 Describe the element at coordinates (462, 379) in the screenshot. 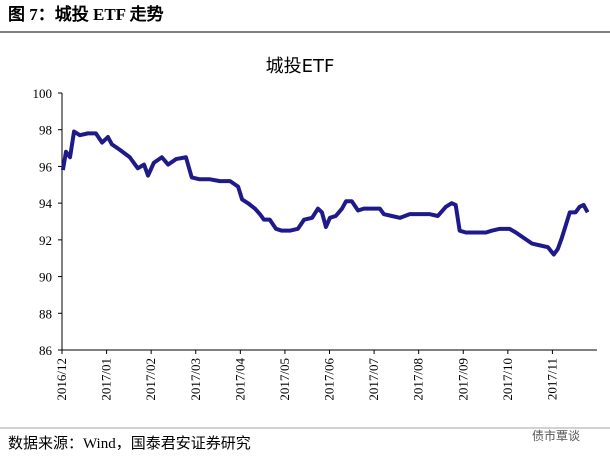

I see `x-tick-label: 2017/09` at that location.